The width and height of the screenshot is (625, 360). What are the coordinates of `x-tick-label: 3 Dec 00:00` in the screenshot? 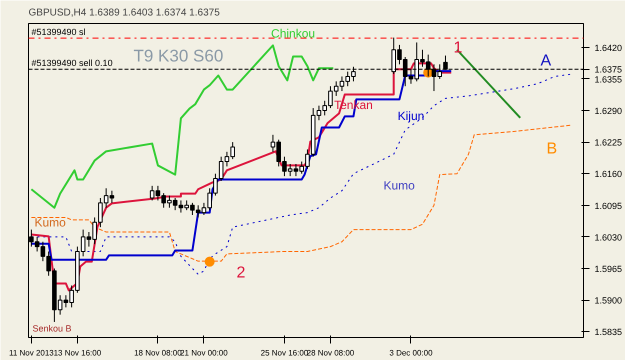 It's located at (411, 353).